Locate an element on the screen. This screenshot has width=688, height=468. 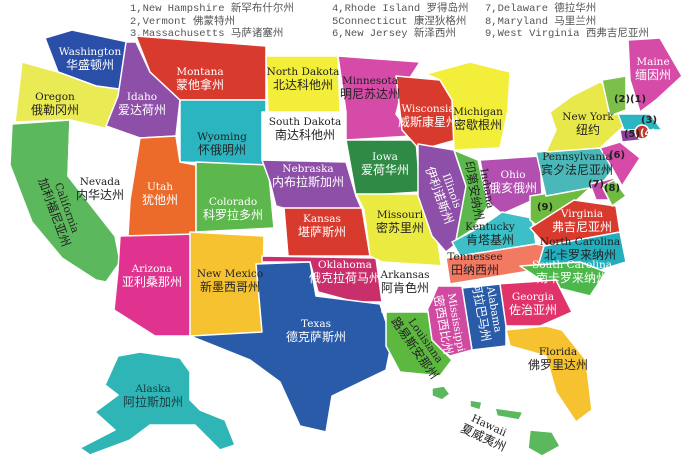
state-label-ks: Kansas 堪萨斯州 is located at coordinates (322, 226).